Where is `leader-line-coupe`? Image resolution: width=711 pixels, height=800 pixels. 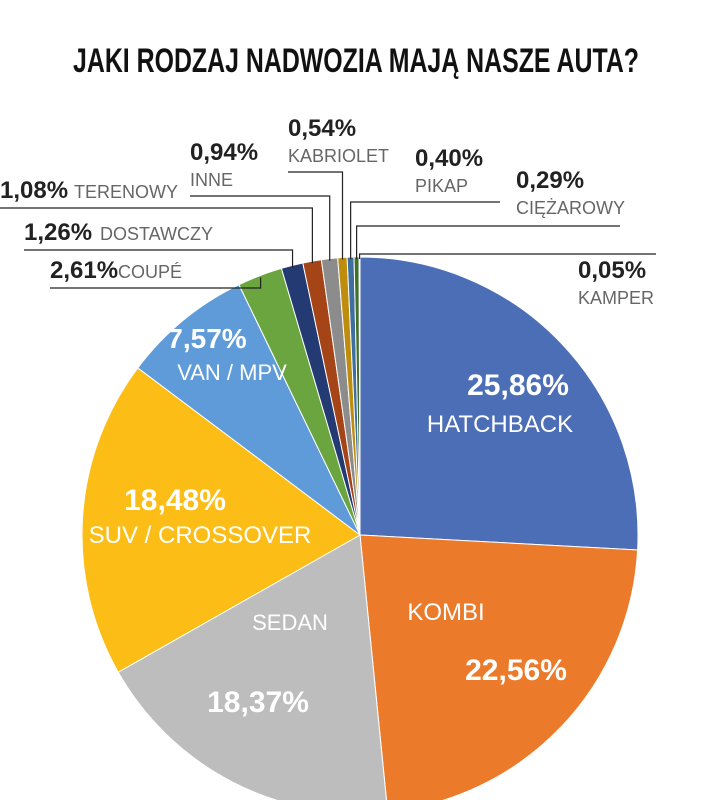
leader-line-coupe is located at coordinates (156, 283).